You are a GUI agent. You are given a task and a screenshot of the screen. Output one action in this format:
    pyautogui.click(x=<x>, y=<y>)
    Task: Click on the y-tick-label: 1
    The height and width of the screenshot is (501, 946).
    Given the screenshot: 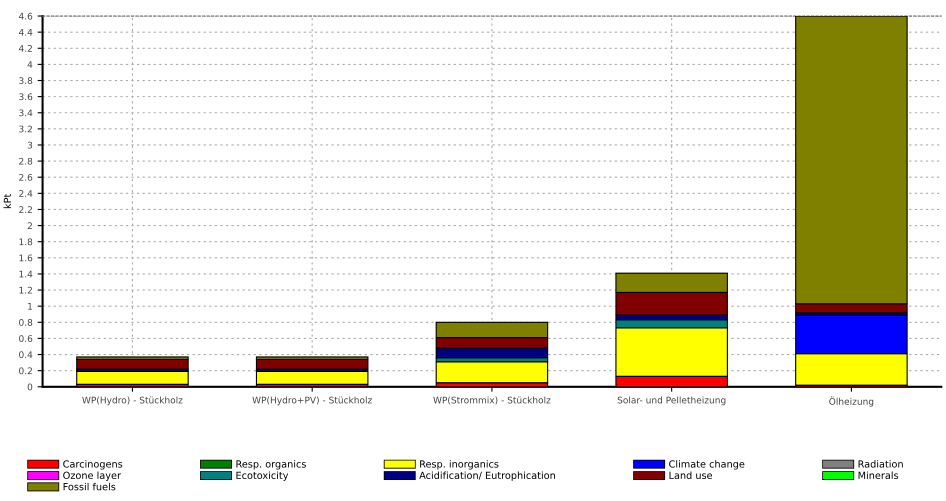 What is the action you would take?
    pyautogui.click(x=30, y=306)
    